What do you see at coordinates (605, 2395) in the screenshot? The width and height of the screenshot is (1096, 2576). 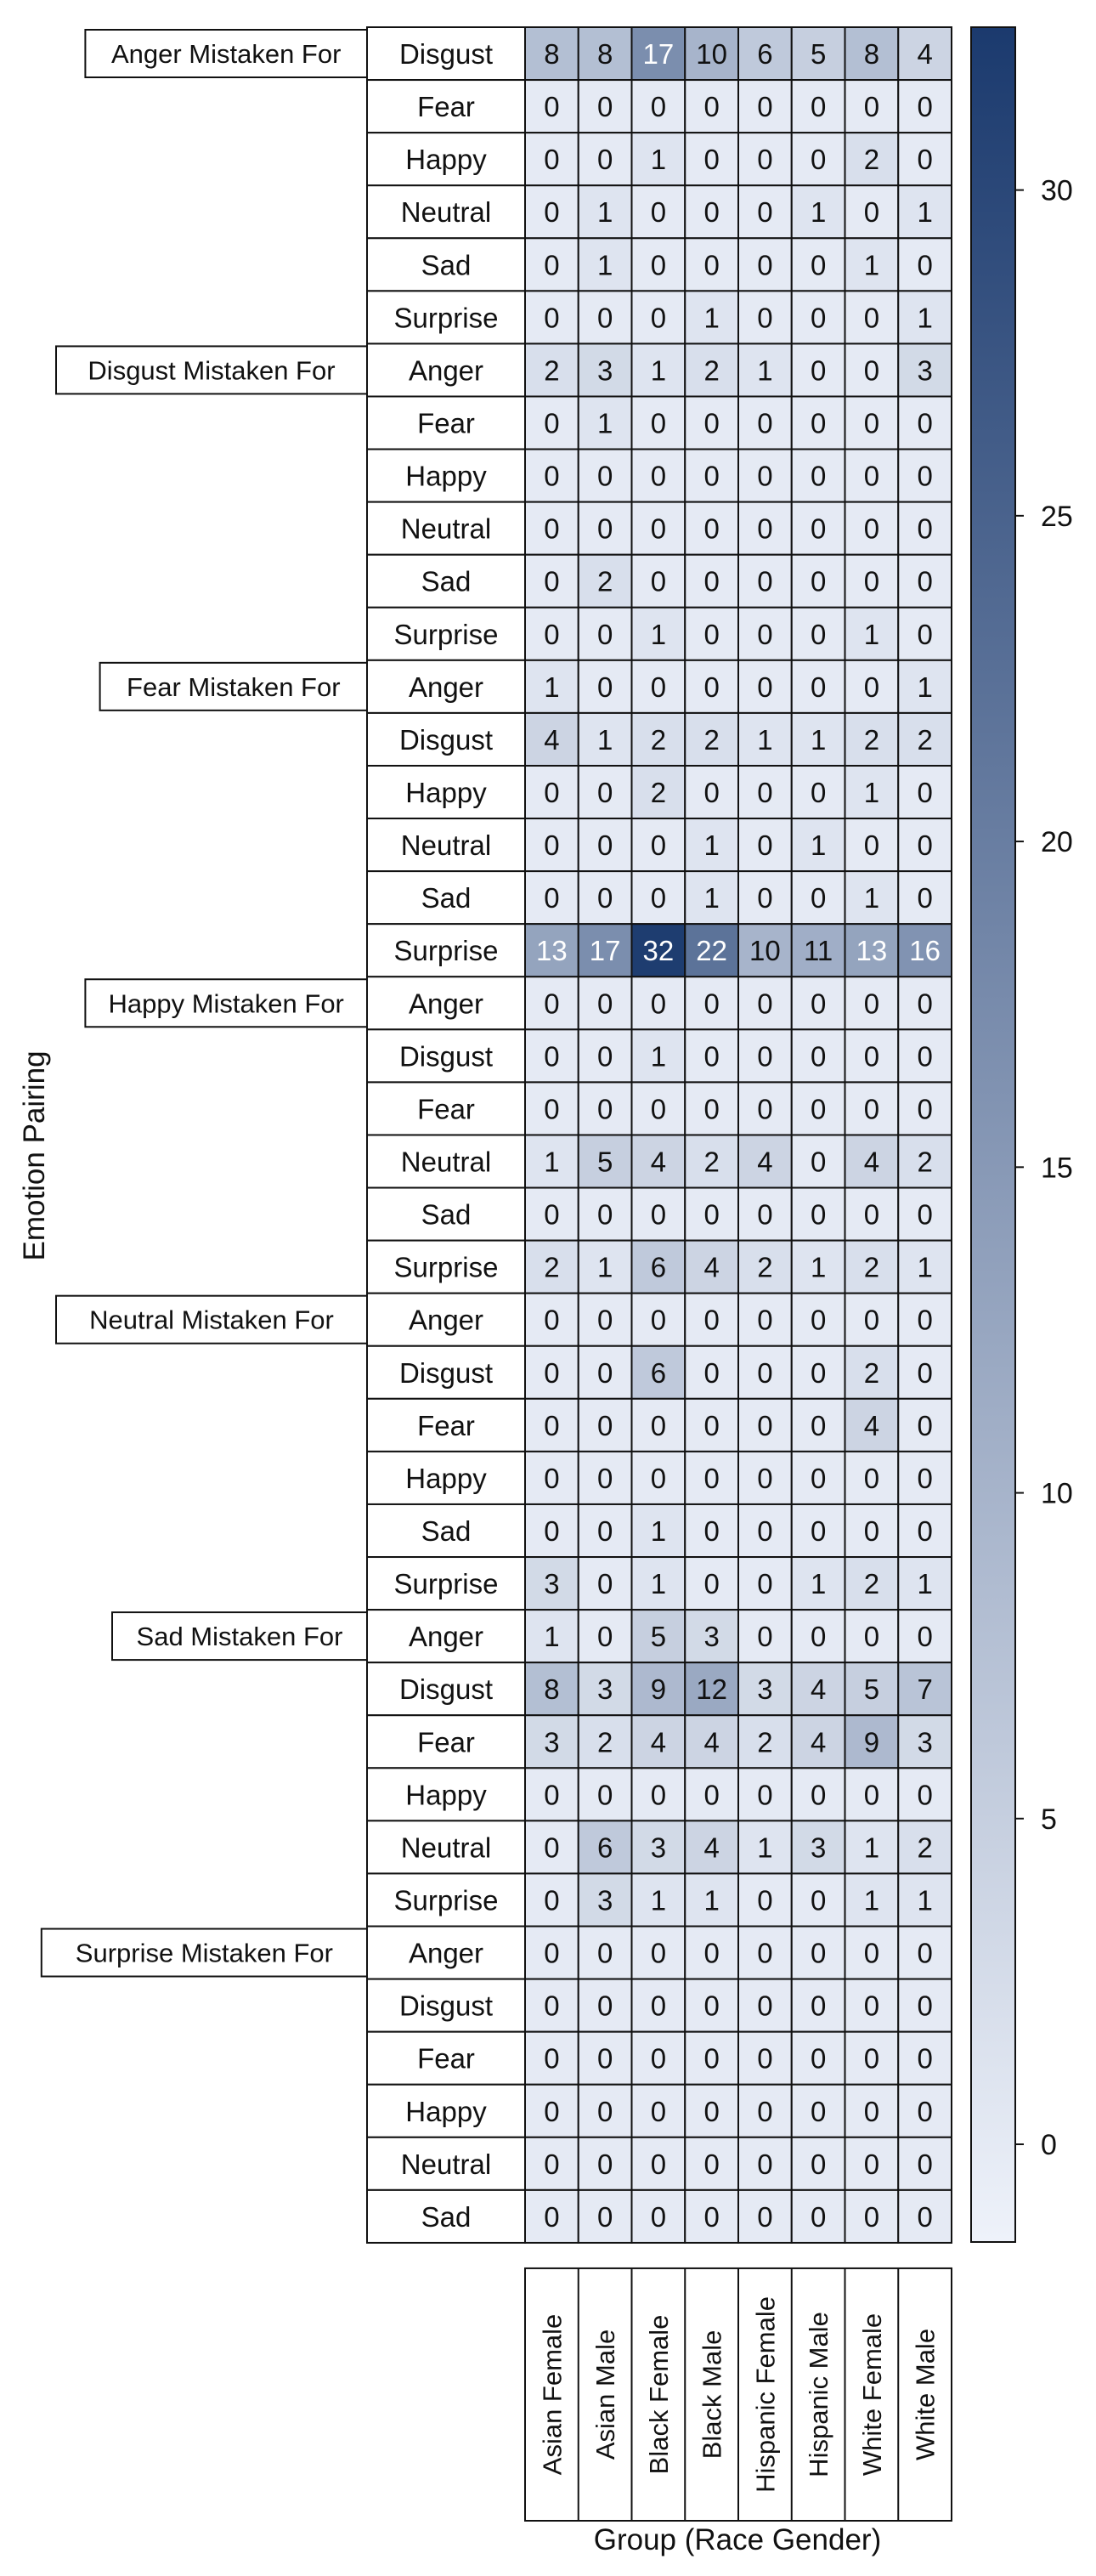 I see `column-label: Asian Male` at bounding box center [605, 2395].